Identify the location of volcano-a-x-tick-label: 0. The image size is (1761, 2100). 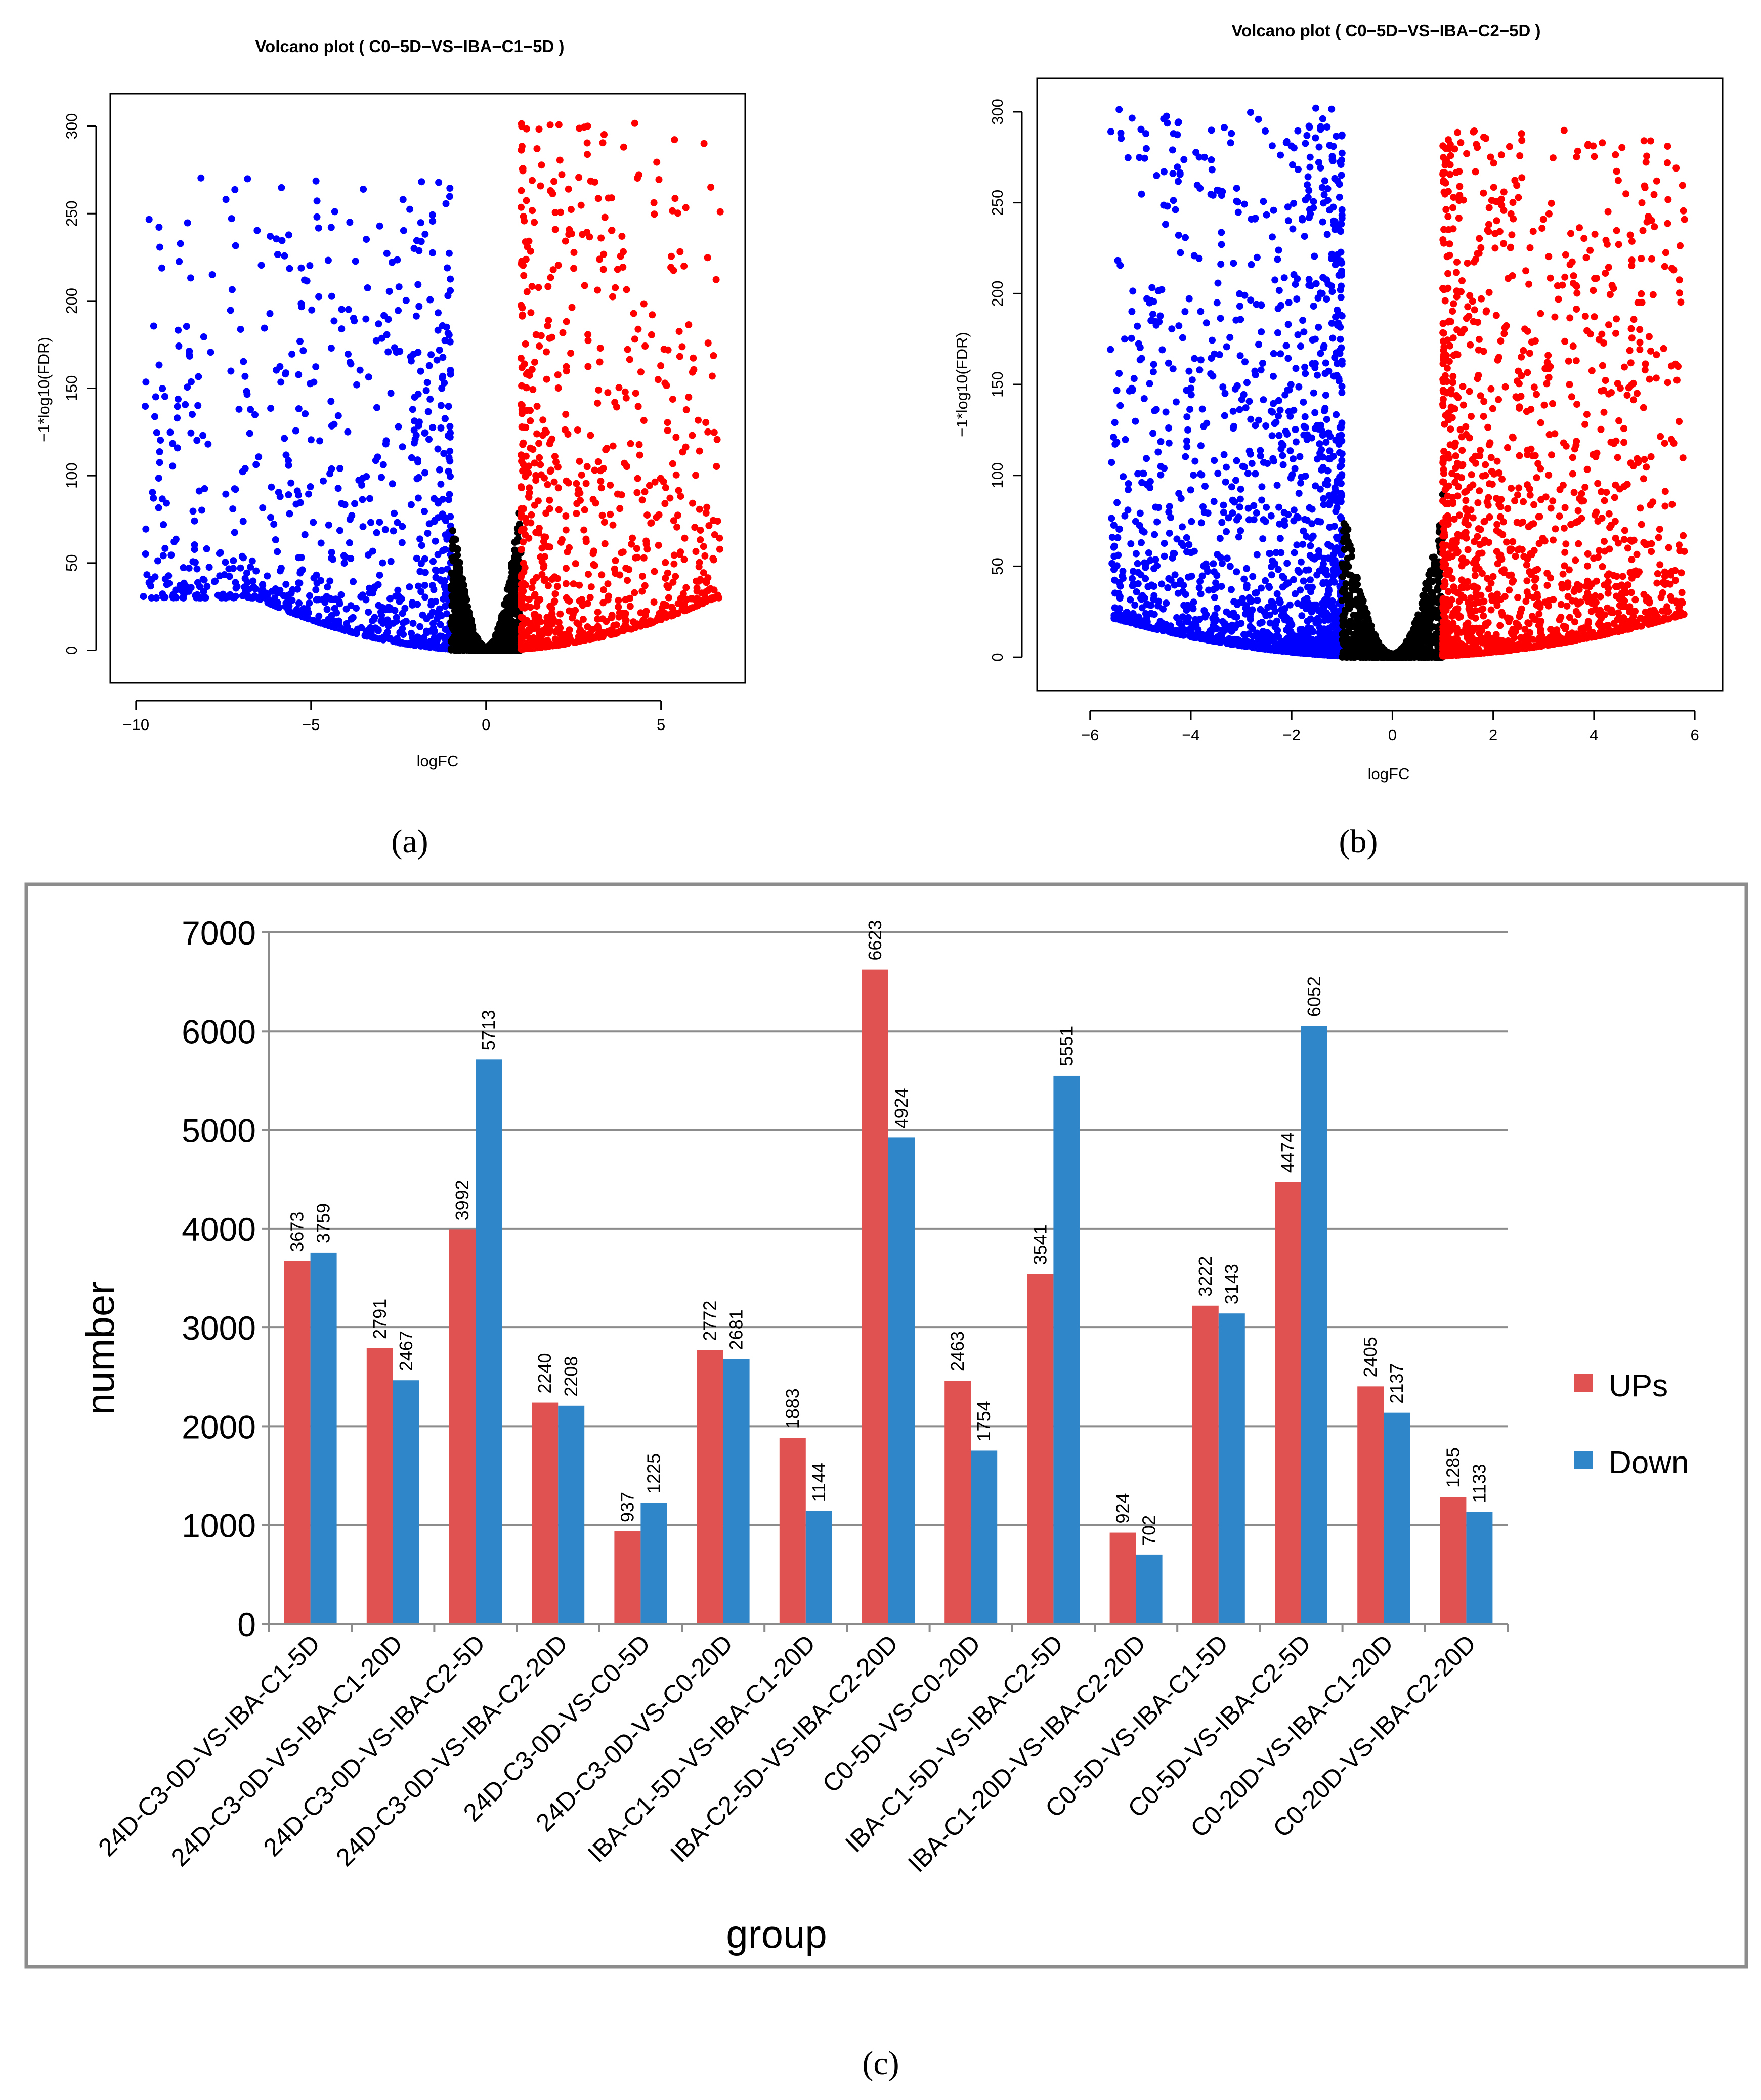
(486, 725).